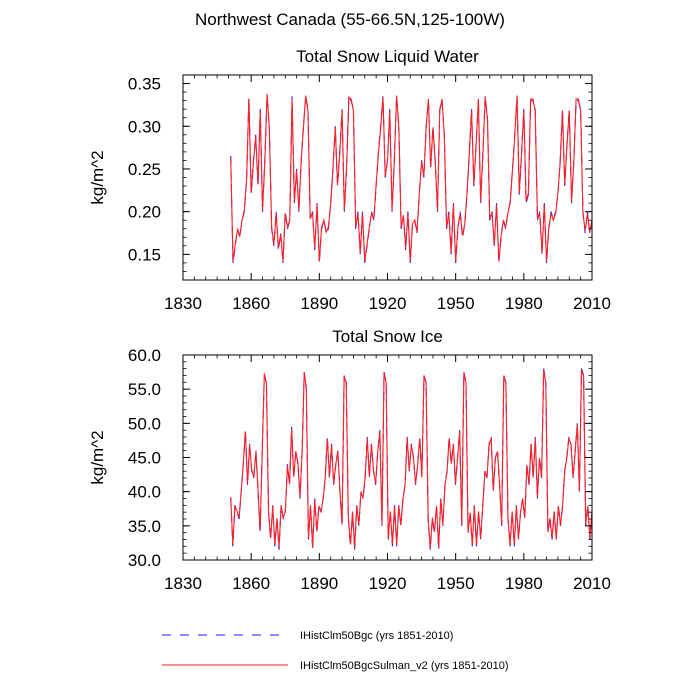  I want to click on y-tick-label: 0.30, so click(144, 126).